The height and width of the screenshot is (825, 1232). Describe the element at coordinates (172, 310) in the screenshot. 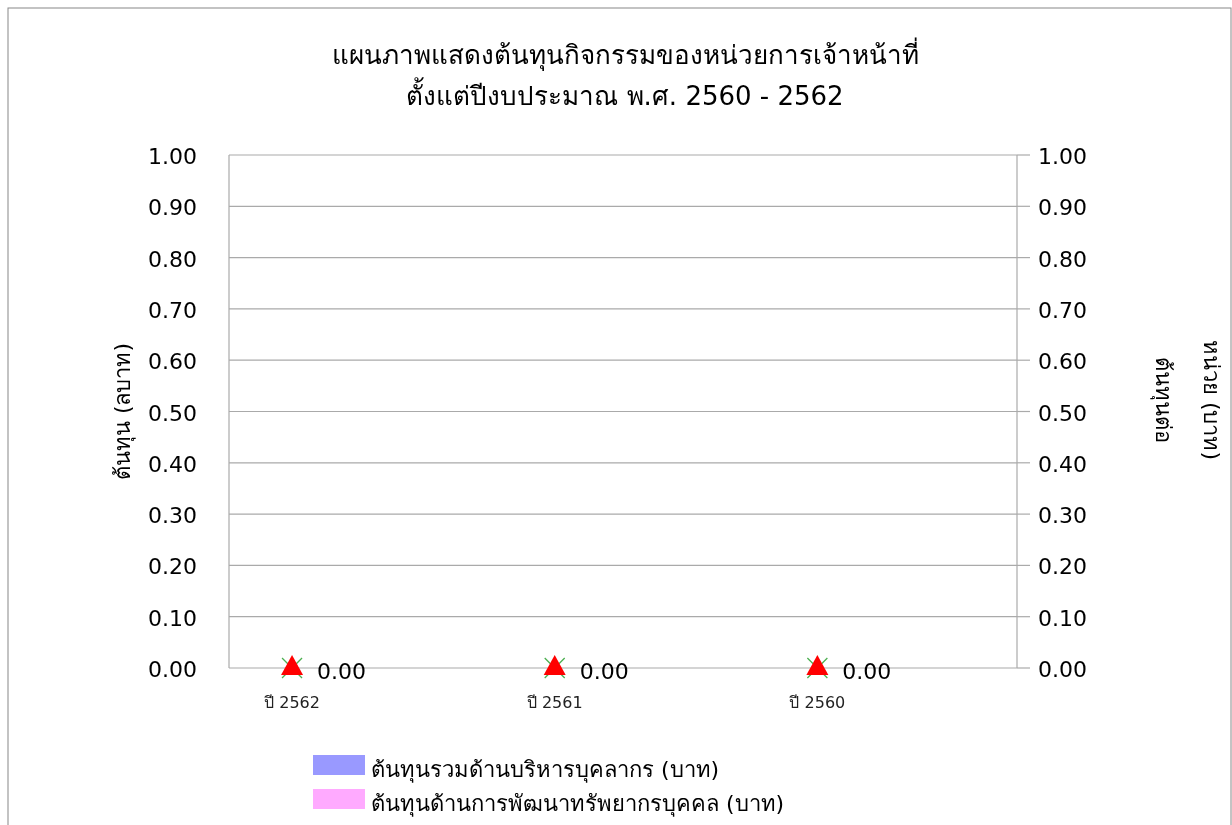

I see `y-tick-label: 0.70` at that location.